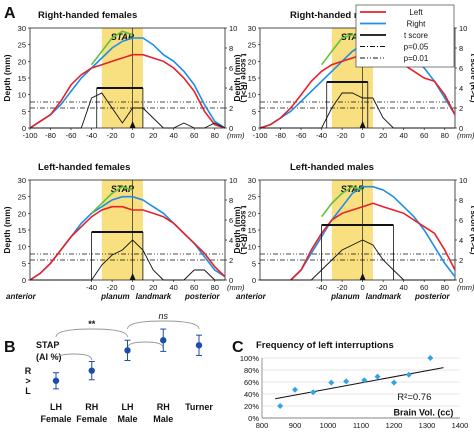 The image size is (474, 436). I want to click on panel-b-y-marker: R, so click(28, 371).